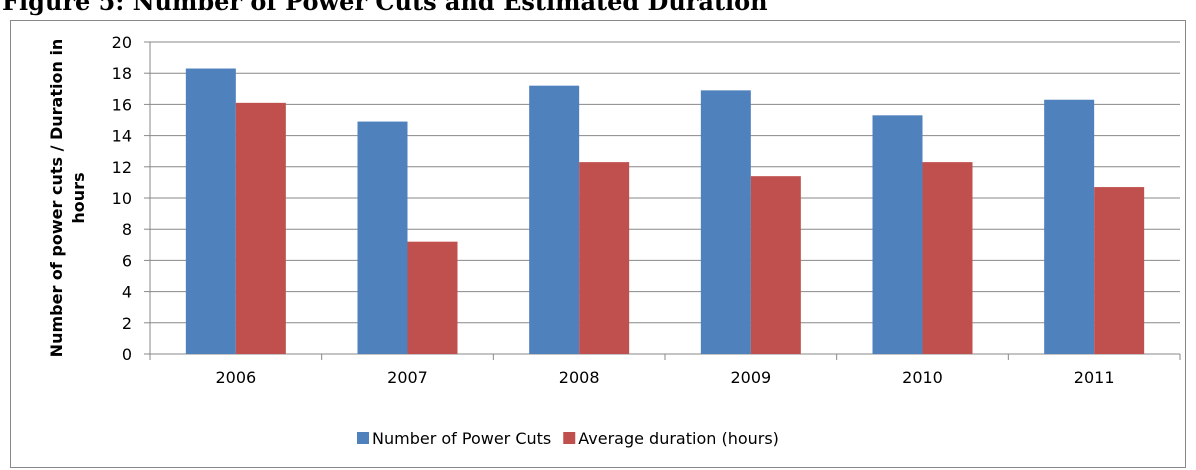 The image size is (1196, 470). I want to click on legend-label: Average duration (hours), so click(678, 438).